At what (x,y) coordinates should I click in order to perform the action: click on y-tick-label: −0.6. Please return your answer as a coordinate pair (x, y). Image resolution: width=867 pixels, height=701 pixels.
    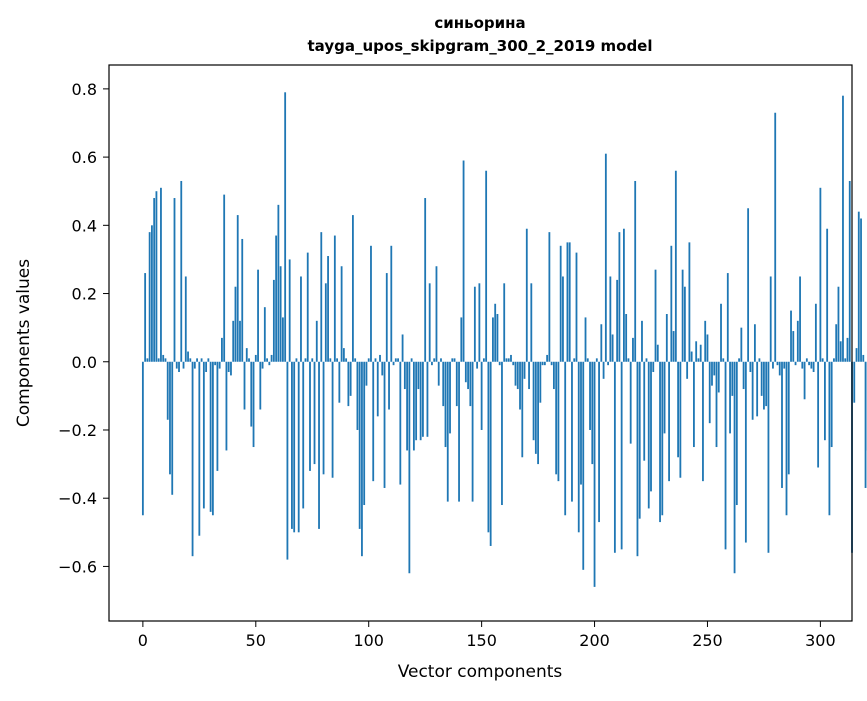
    Looking at the image, I should click on (77, 566).